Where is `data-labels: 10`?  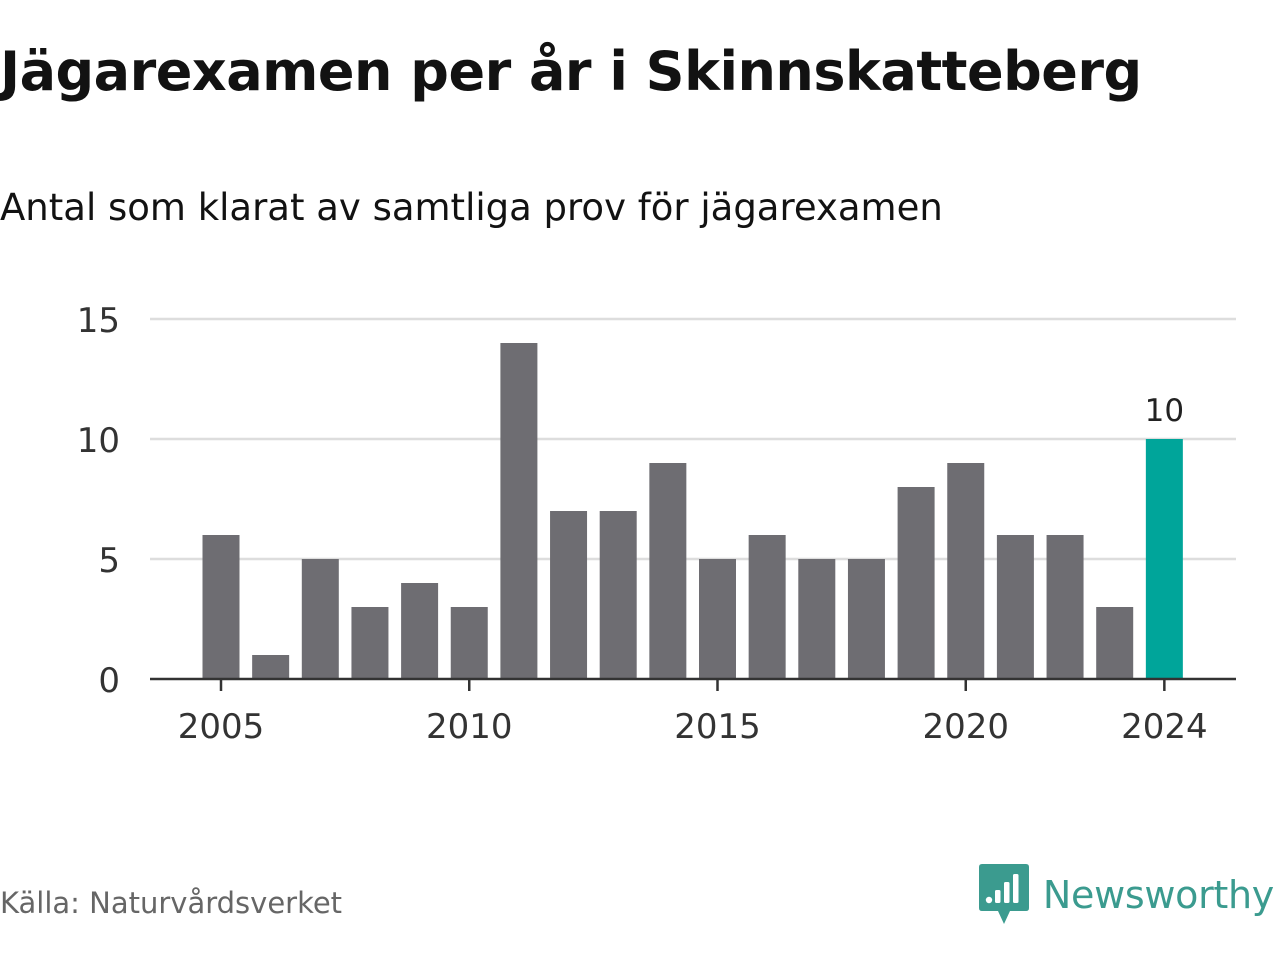
data-labels: 10 is located at coordinates (1164, 411).